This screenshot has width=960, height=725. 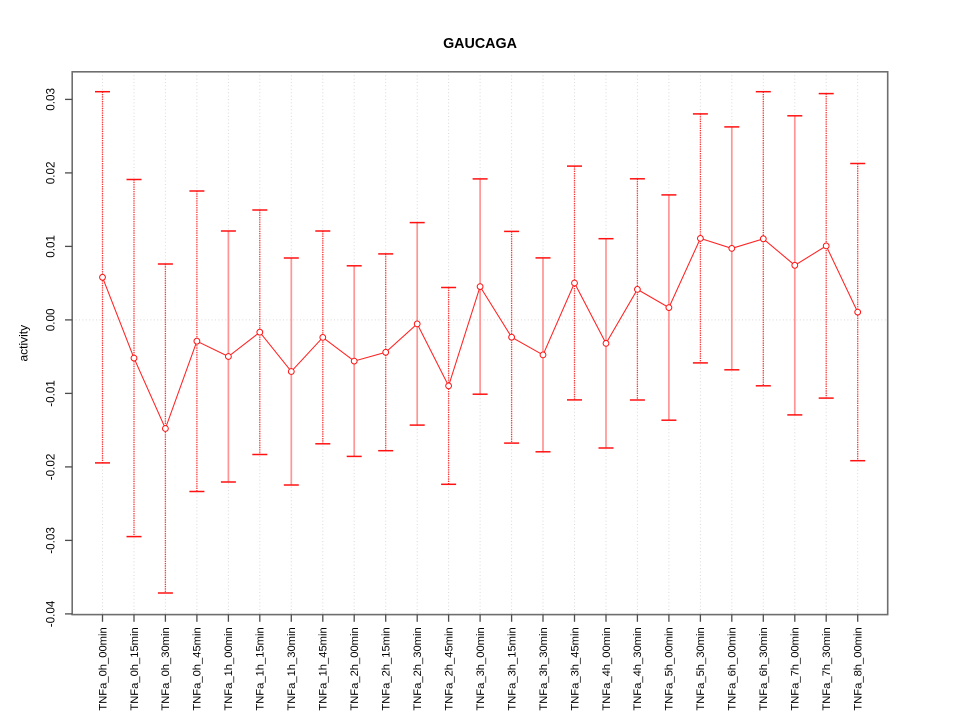 I want to click on svg-text: TNFa_7h_00min, so click(x=796, y=668).